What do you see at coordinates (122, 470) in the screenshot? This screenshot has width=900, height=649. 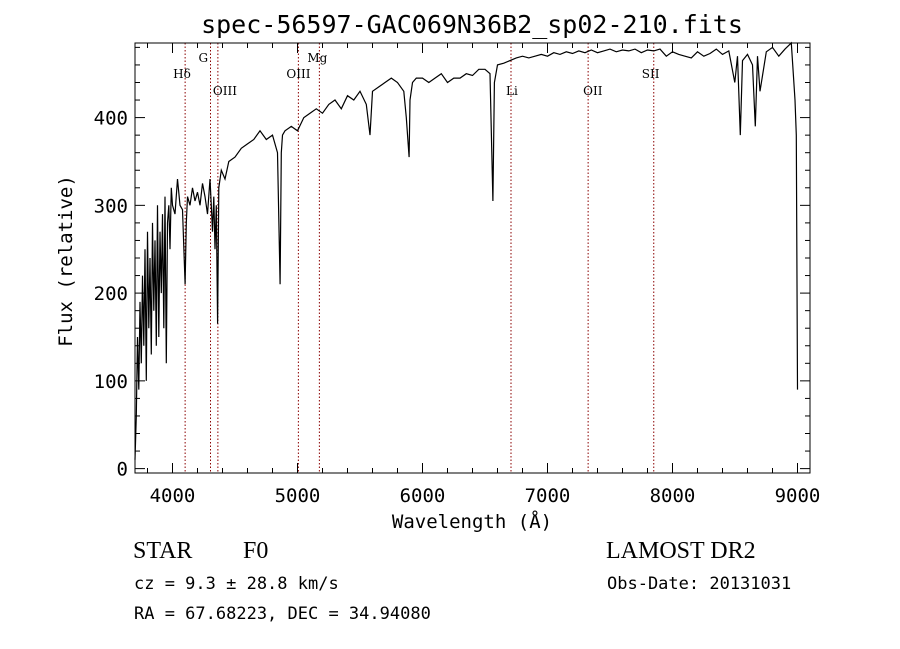 I see `y-tick-label: 0` at bounding box center [122, 470].